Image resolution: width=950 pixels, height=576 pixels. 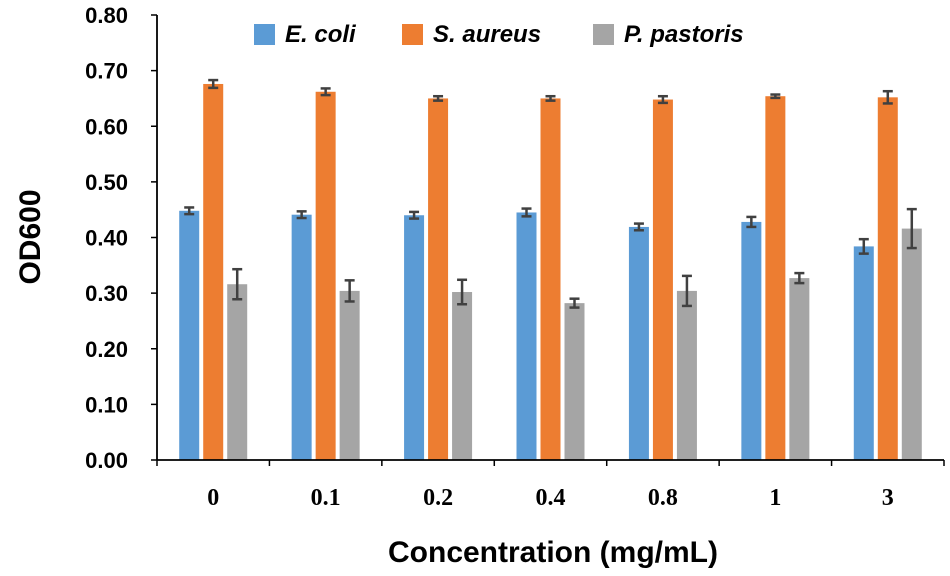 What do you see at coordinates (349, 375) in the screenshot?
I see `bar-p-pastoris-0.1` at bounding box center [349, 375].